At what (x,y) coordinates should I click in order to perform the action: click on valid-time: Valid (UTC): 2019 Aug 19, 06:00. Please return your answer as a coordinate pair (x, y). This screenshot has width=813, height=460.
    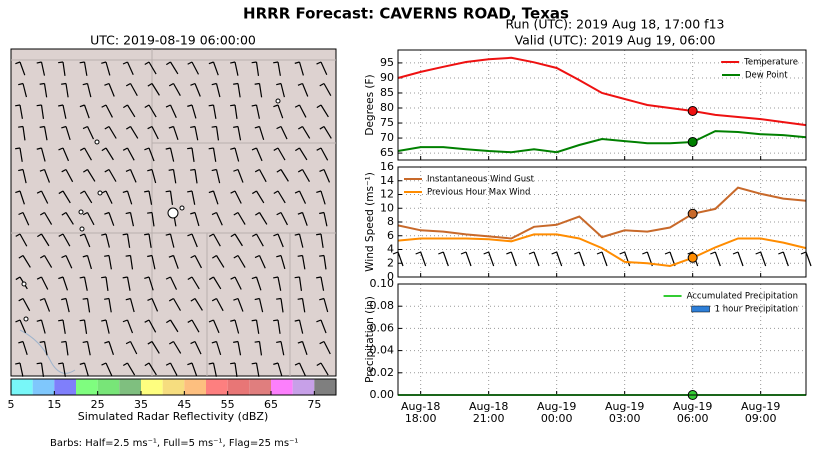
    Looking at the image, I should click on (615, 40).